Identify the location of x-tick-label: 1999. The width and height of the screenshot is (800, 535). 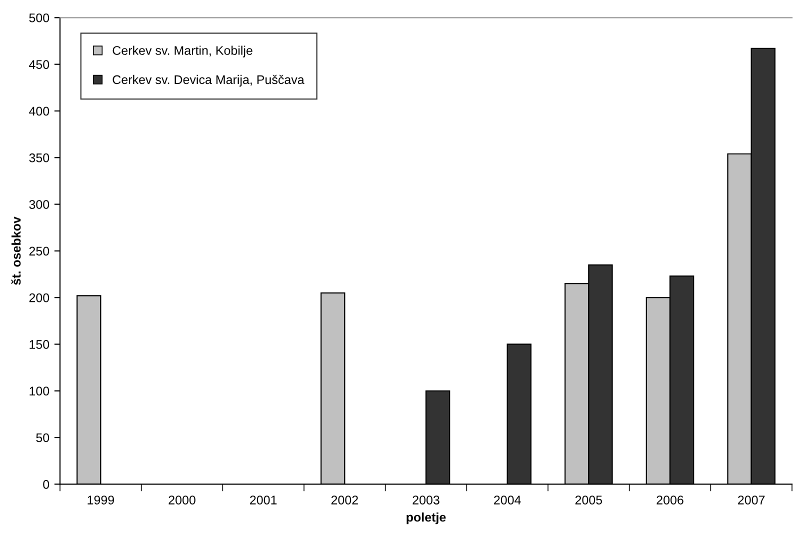
(101, 500).